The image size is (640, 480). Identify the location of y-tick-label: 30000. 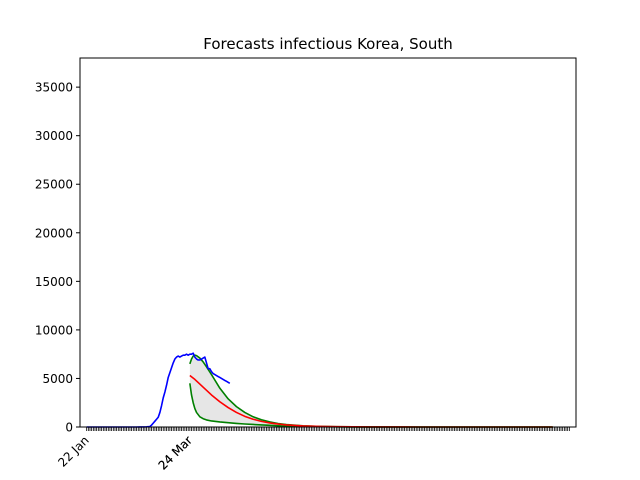
(54, 136).